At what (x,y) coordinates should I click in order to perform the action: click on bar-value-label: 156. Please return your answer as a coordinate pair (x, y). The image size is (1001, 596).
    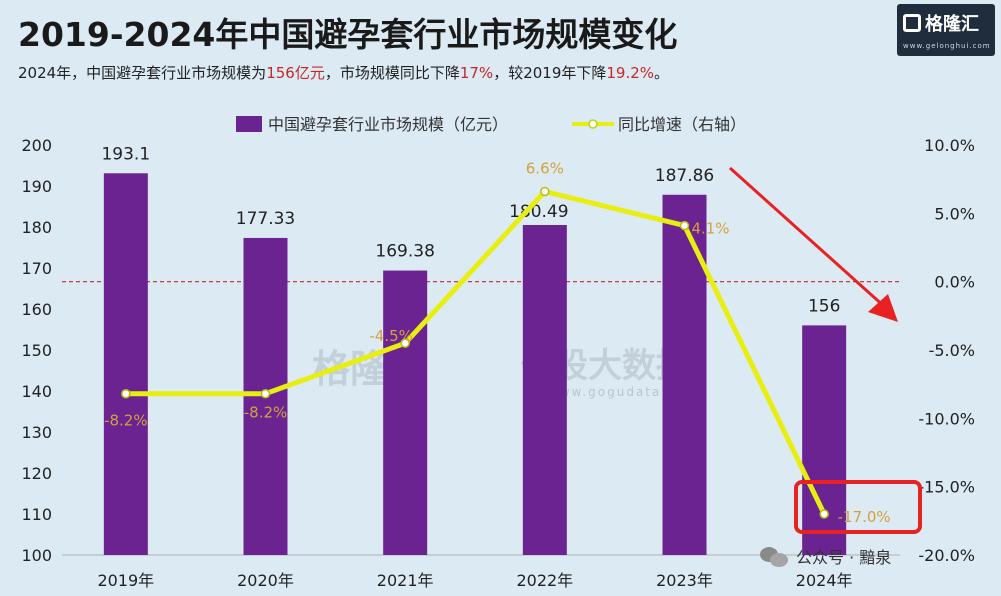
    Looking at the image, I should click on (824, 306).